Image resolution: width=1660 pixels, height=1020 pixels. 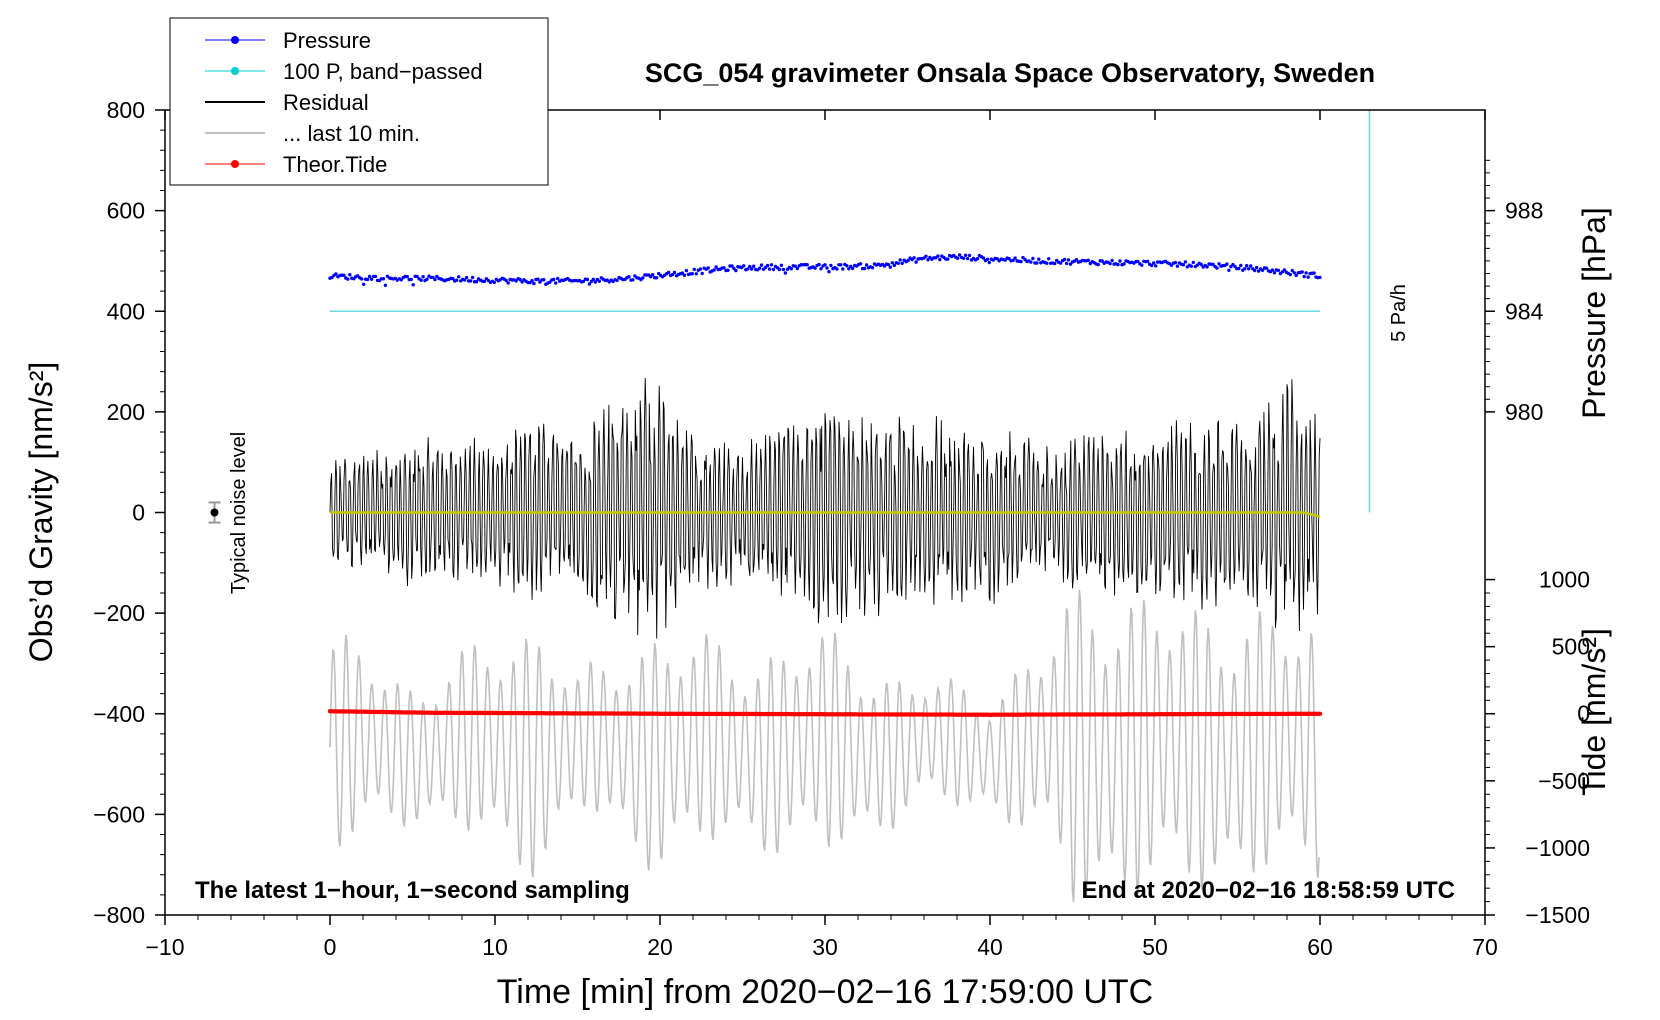 What do you see at coordinates (126, 110) in the screenshot?
I see `y-tick-label: 800` at bounding box center [126, 110].